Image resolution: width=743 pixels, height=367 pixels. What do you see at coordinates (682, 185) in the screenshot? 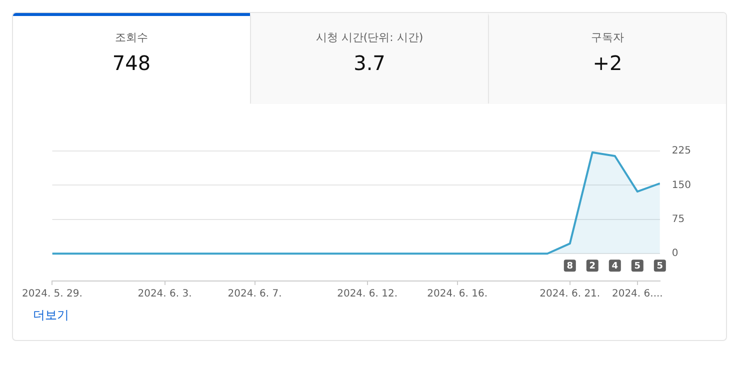
I see `y-tick-label: 150` at bounding box center [682, 185].